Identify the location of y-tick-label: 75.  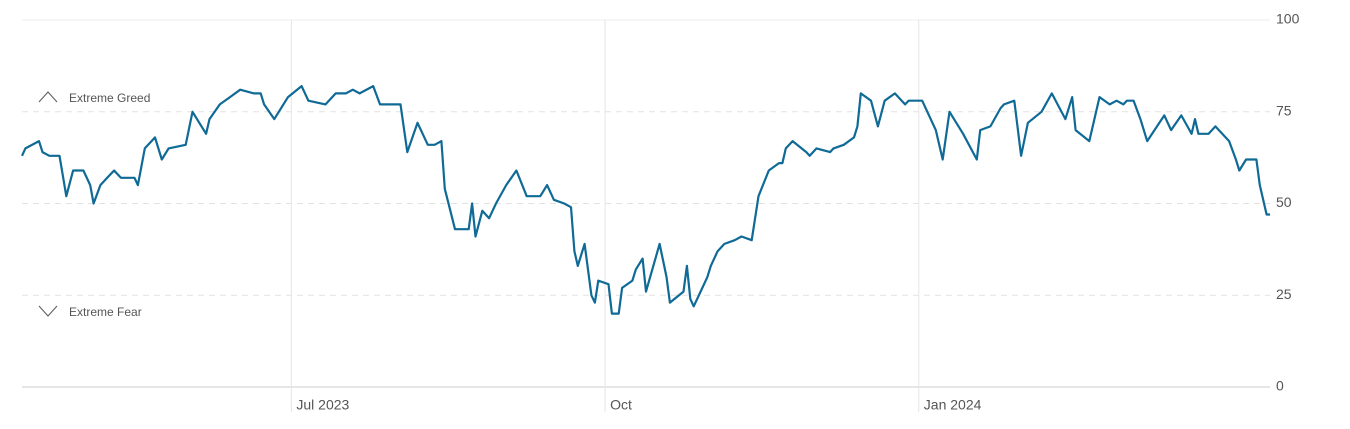
(1284, 110).